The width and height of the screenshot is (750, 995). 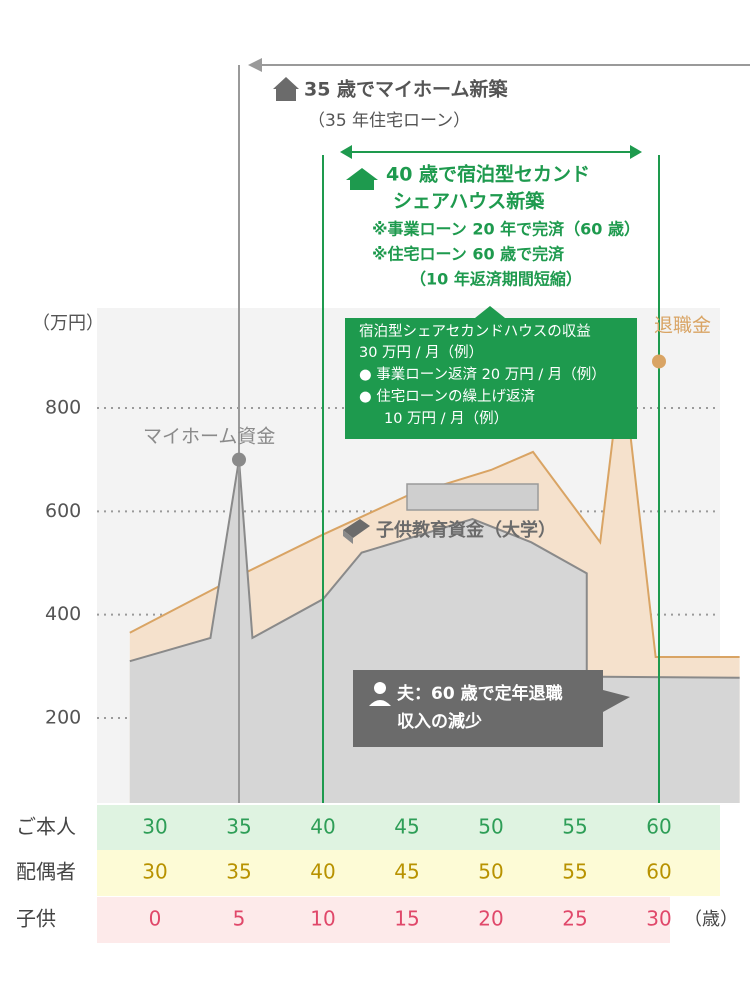 What do you see at coordinates (466, 530) in the screenshot?
I see `education-label: 子供教育資金（大学）` at bounding box center [466, 530].